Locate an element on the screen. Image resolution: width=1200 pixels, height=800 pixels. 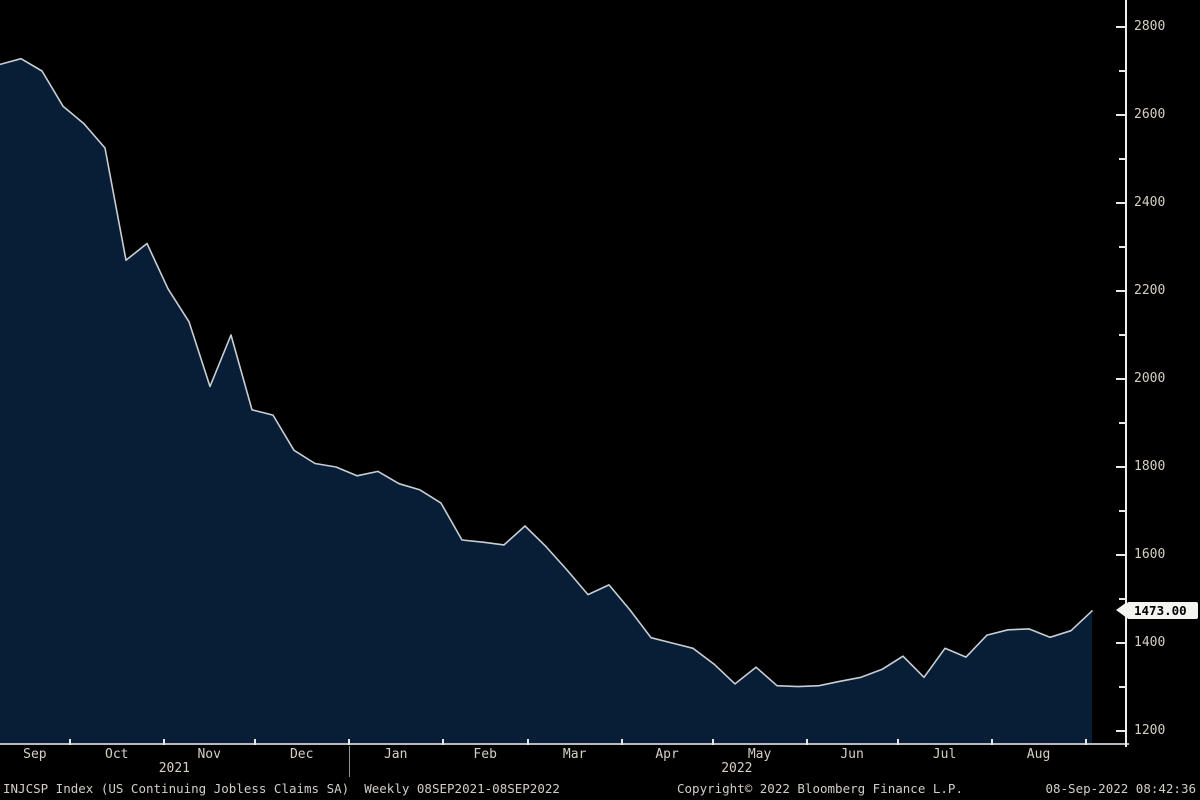
x-axis-line is located at coordinates (564, 744).